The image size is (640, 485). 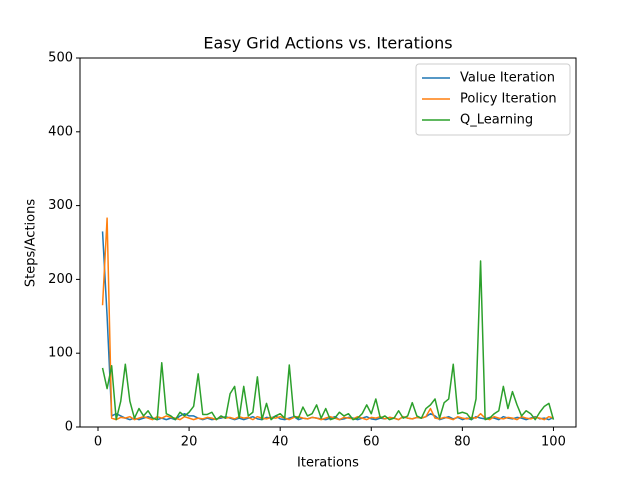 I want to click on x-tick-label: 80, so click(x=462, y=442).